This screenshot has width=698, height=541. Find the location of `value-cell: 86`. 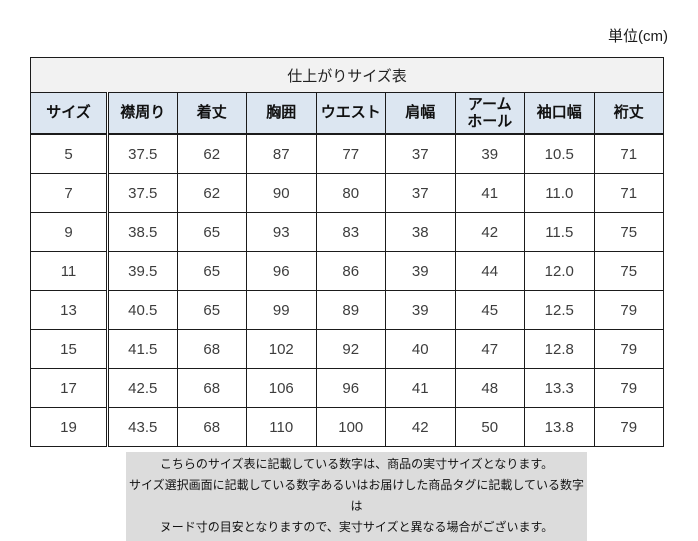

value-cell: 86 is located at coordinates (350, 271).